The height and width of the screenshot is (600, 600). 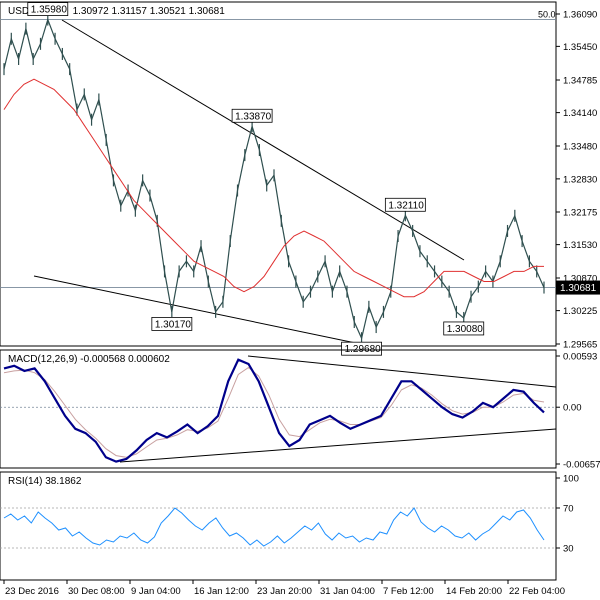 I want to click on rsi-line, so click(x=274, y=527).